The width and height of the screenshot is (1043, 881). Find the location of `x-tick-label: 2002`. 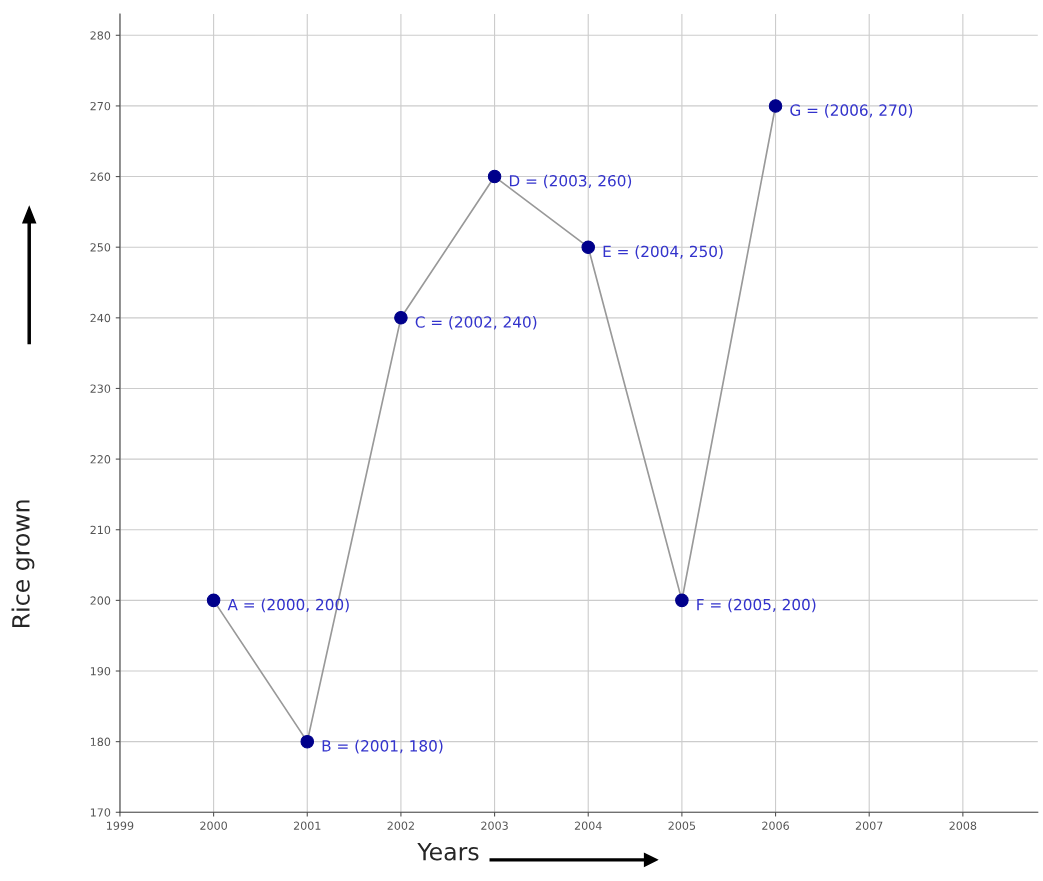

x-tick-label: 2002 is located at coordinates (400, 825).